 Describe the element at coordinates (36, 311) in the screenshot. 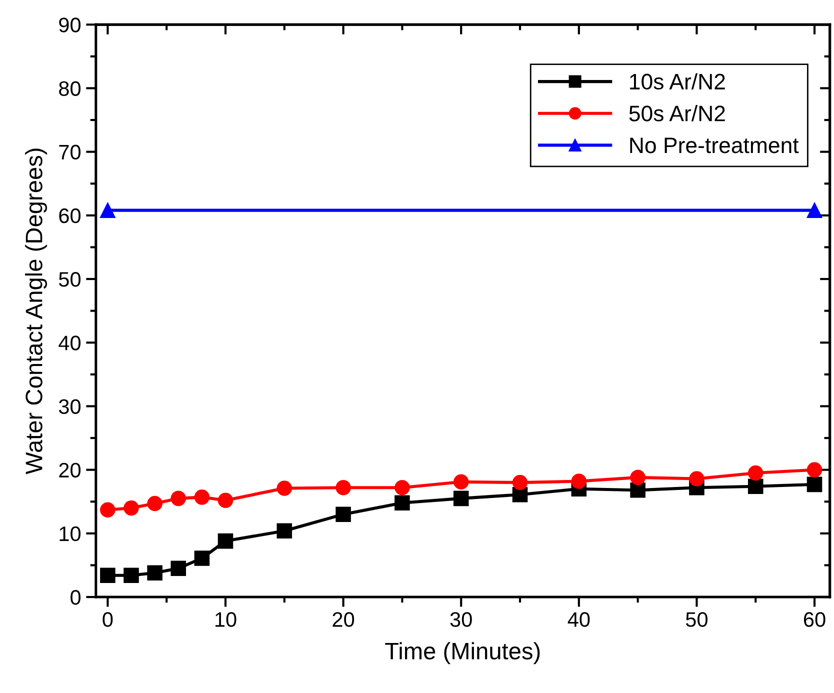

I see `y-axis-title: Water Contact Angle (Degrees)` at that location.